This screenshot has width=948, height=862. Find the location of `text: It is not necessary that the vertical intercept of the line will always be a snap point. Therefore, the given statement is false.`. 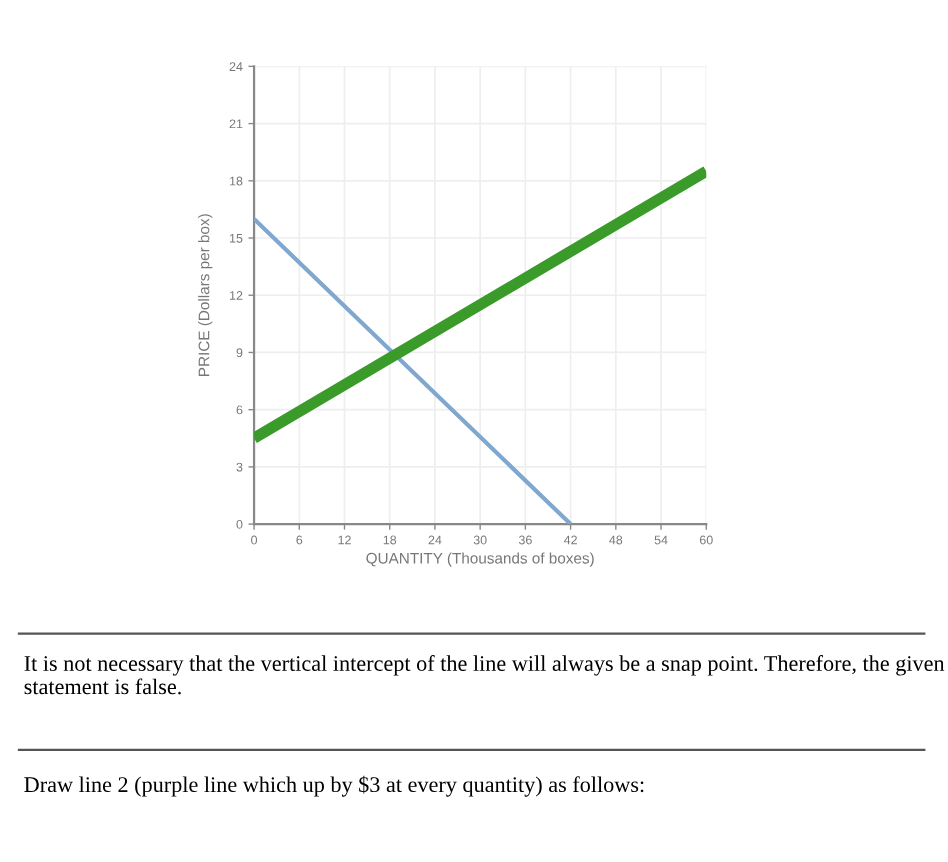

text: It is not necessary that the vertical intercept of the line will always be a snap point. Therefore, the given statement is false. is located at coordinates (484, 675).